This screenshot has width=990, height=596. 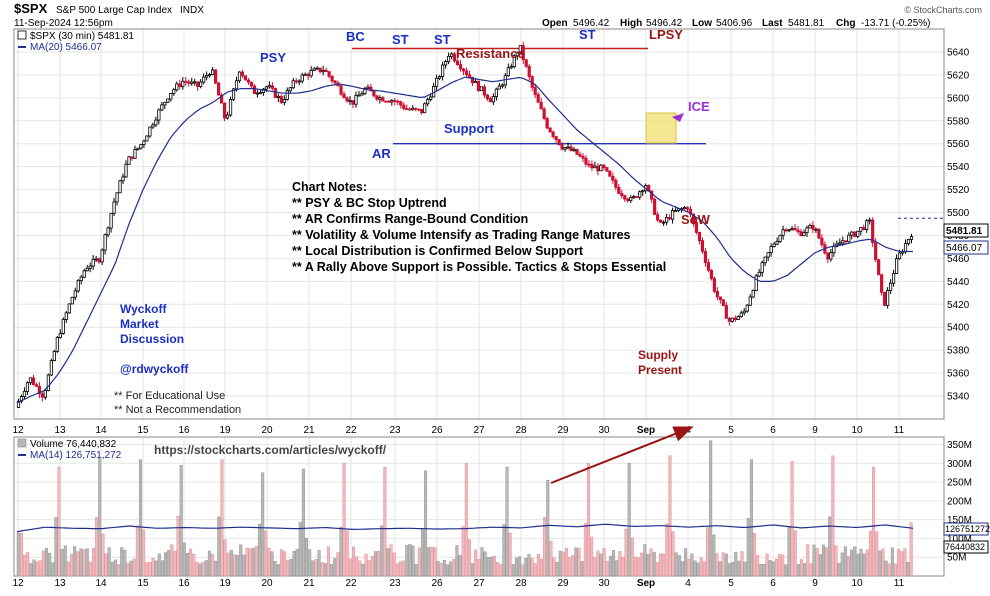 I want to click on volume-ma-tag: 126751272, so click(x=966, y=529).